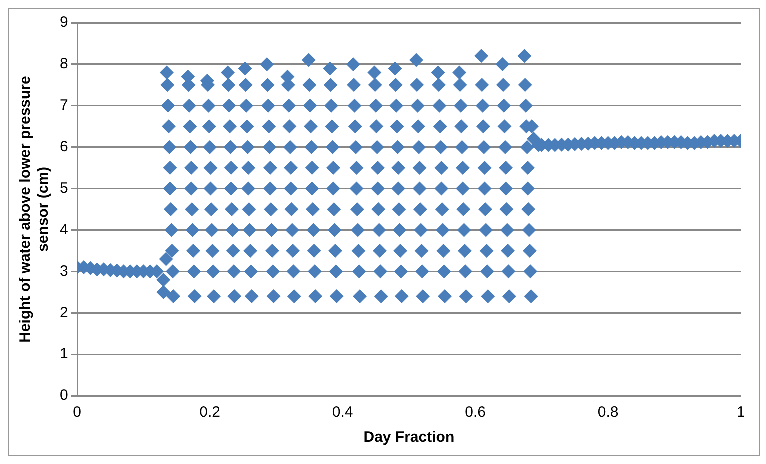 This screenshot has width=766, height=464. What do you see at coordinates (343, 413) in the screenshot?
I see `x-tick-label: 0.4` at bounding box center [343, 413].